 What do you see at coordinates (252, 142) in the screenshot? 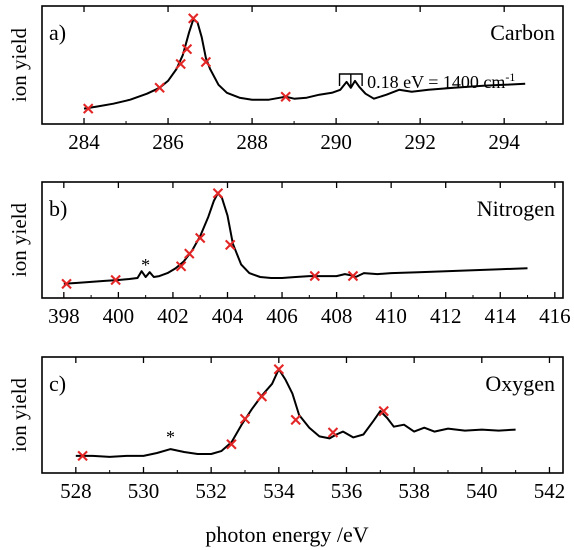
I see `panel-1-x-tick-label: 288` at bounding box center [252, 142].